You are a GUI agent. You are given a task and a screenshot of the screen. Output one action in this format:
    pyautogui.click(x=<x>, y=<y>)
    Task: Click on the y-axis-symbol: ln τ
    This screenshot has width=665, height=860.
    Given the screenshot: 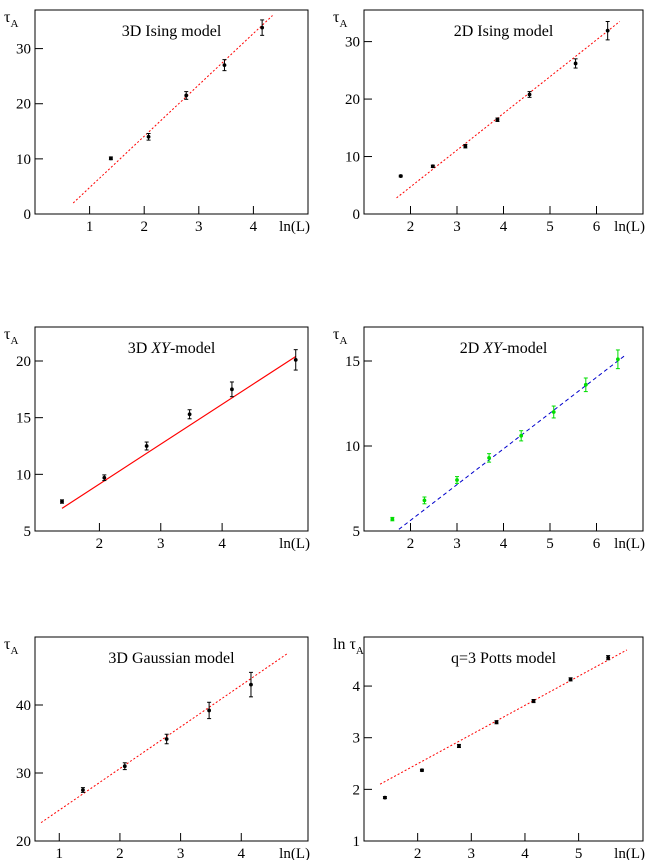 What is the action you would take?
    pyautogui.click(x=344, y=644)
    